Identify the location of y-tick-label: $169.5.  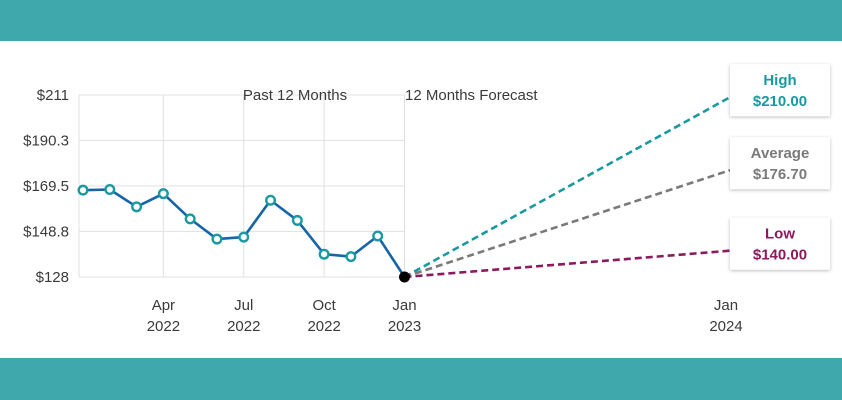
(46, 186).